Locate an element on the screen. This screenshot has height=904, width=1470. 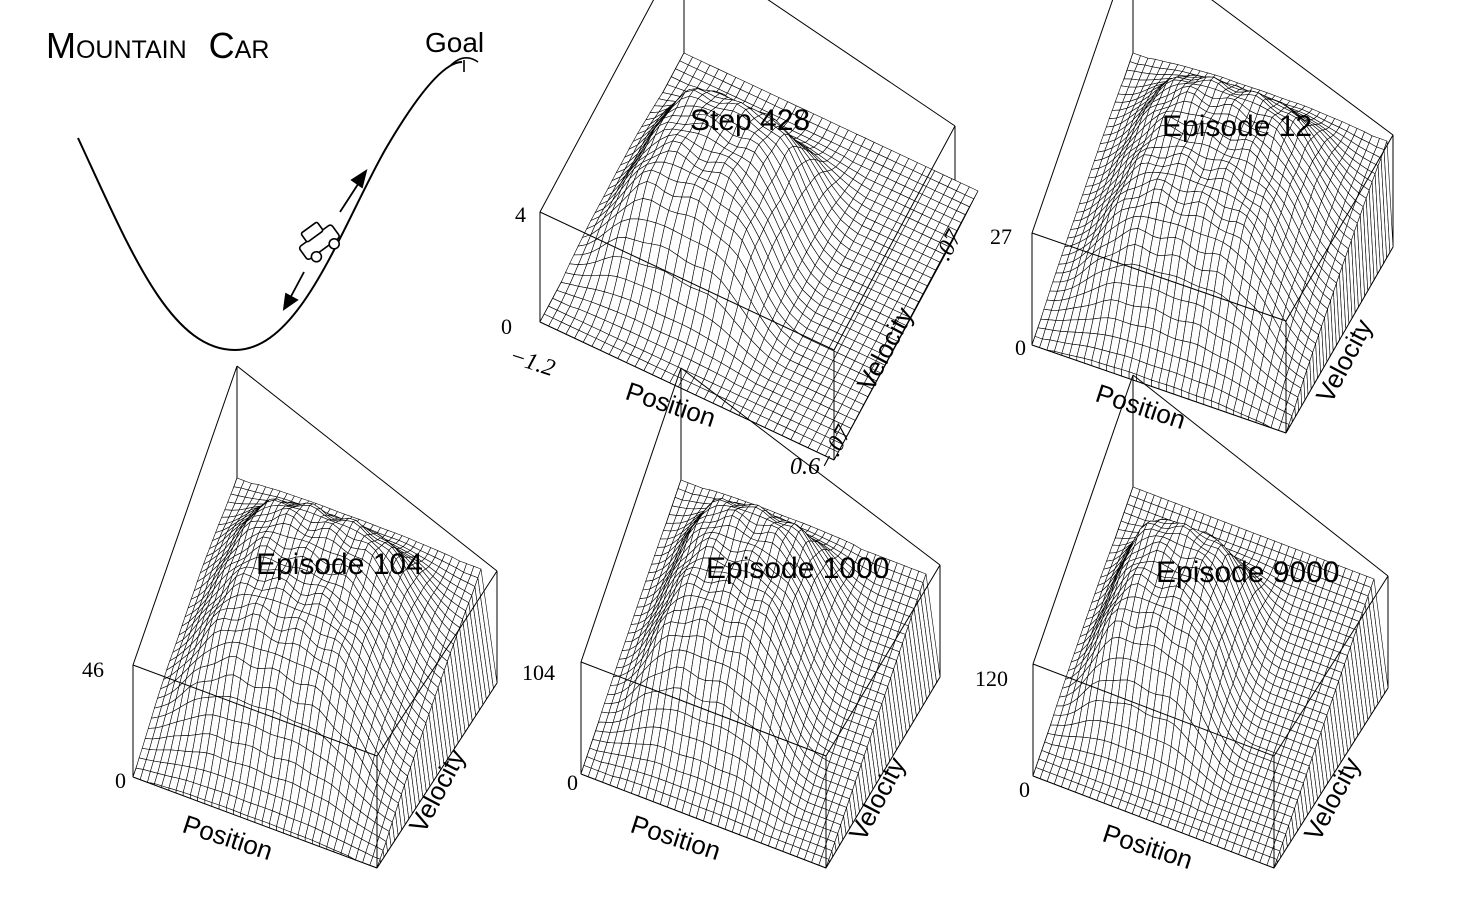
plot-title: Step 428 is located at coordinates (750, 120).